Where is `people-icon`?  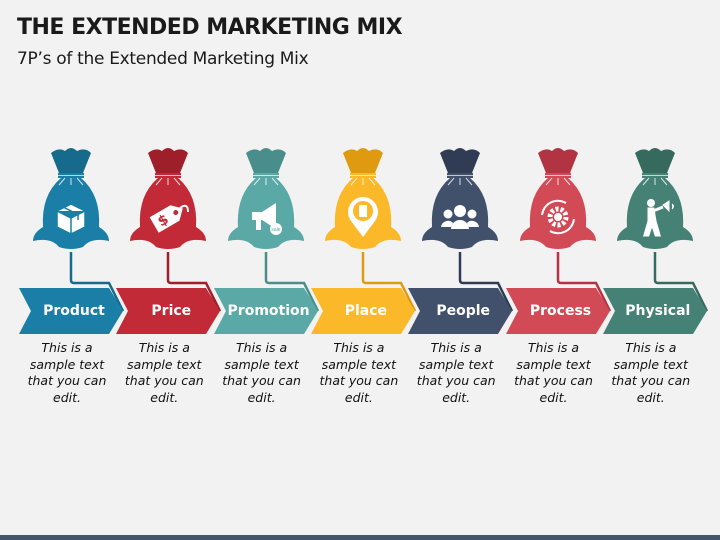
people-icon is located at coordinates (460, 217).